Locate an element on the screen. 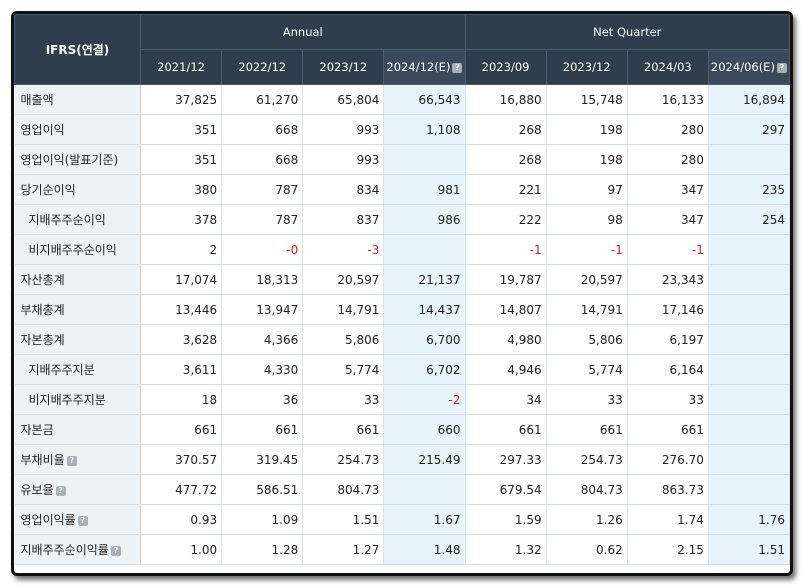 The width and height of the screenshot is (804, 586). table-cell: 3,628 is located at coordinates (181, 339).